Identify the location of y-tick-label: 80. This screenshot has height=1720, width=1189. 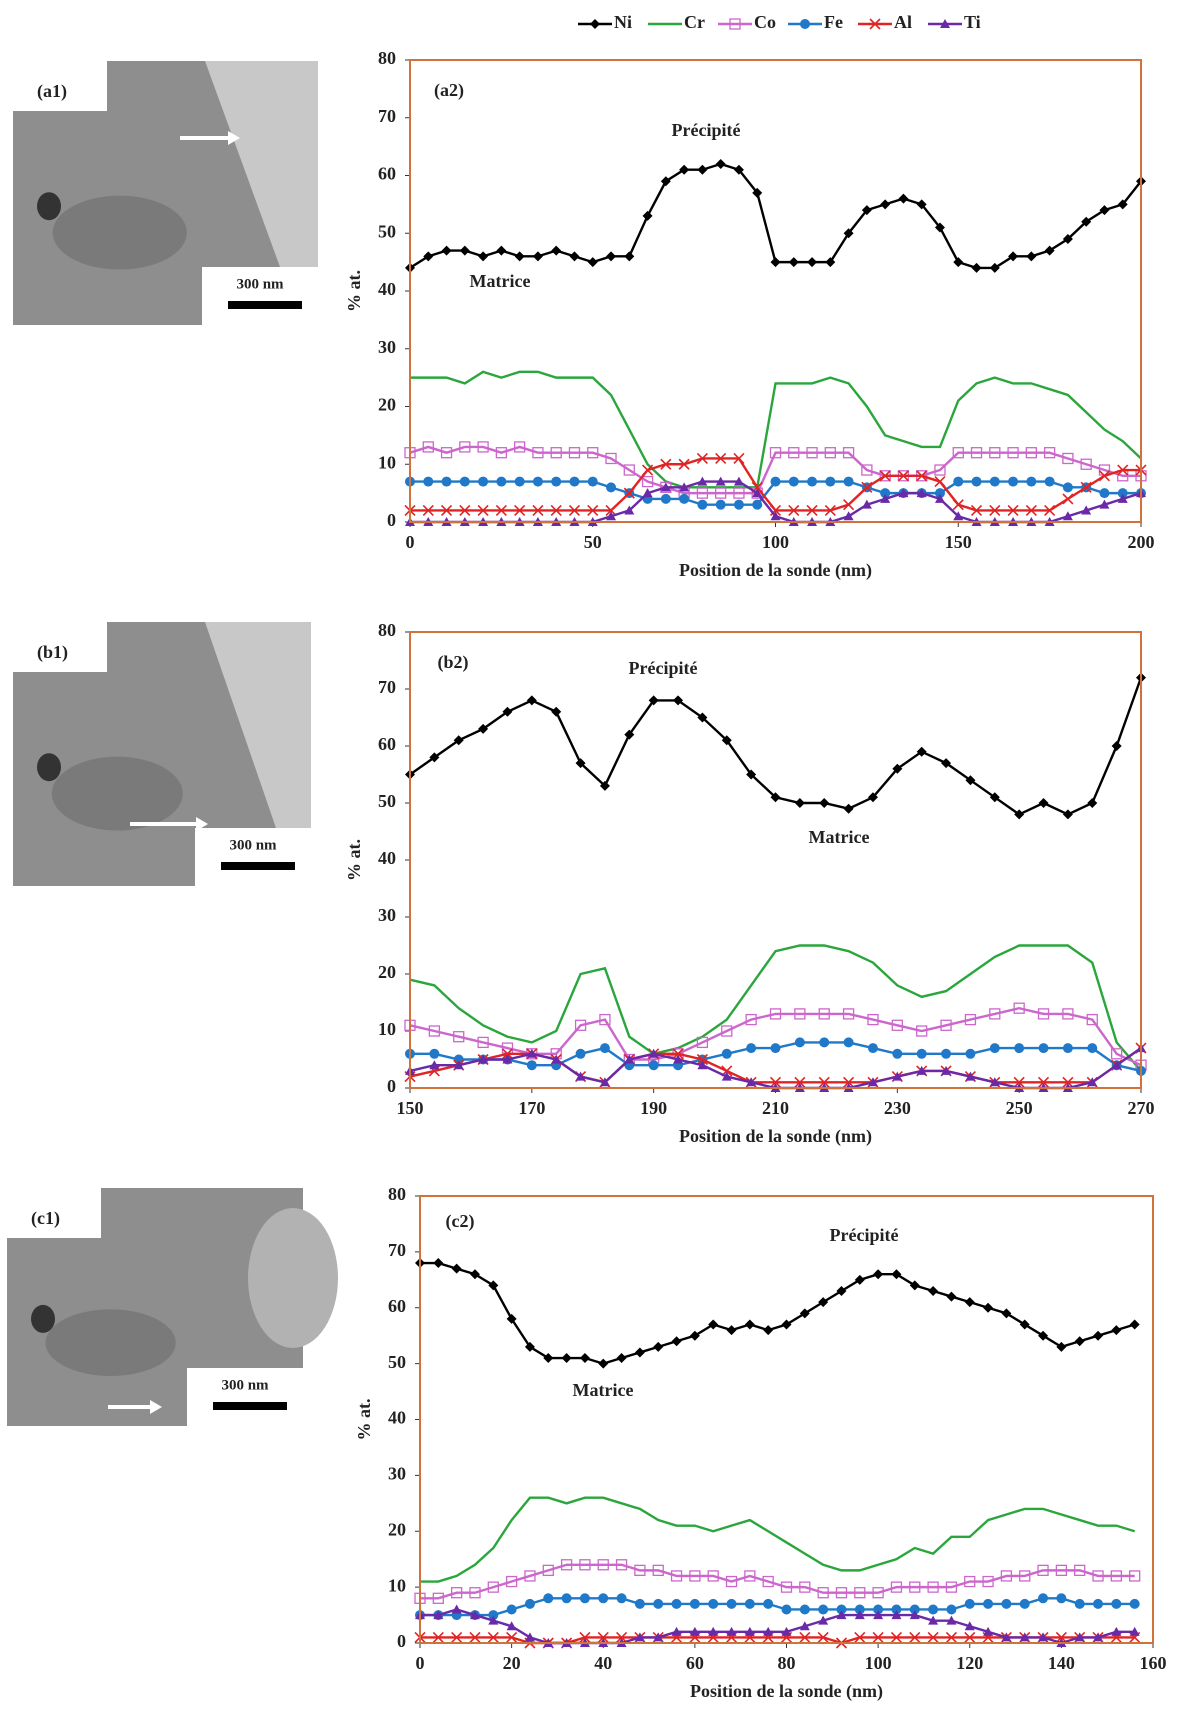
(387, 630).